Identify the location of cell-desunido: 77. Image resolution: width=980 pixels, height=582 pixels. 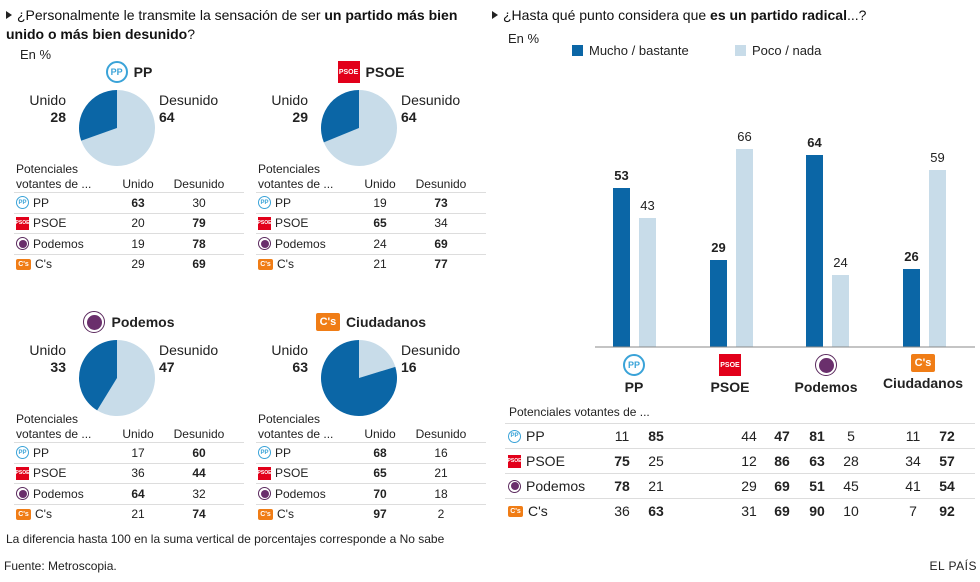
(441, 264).